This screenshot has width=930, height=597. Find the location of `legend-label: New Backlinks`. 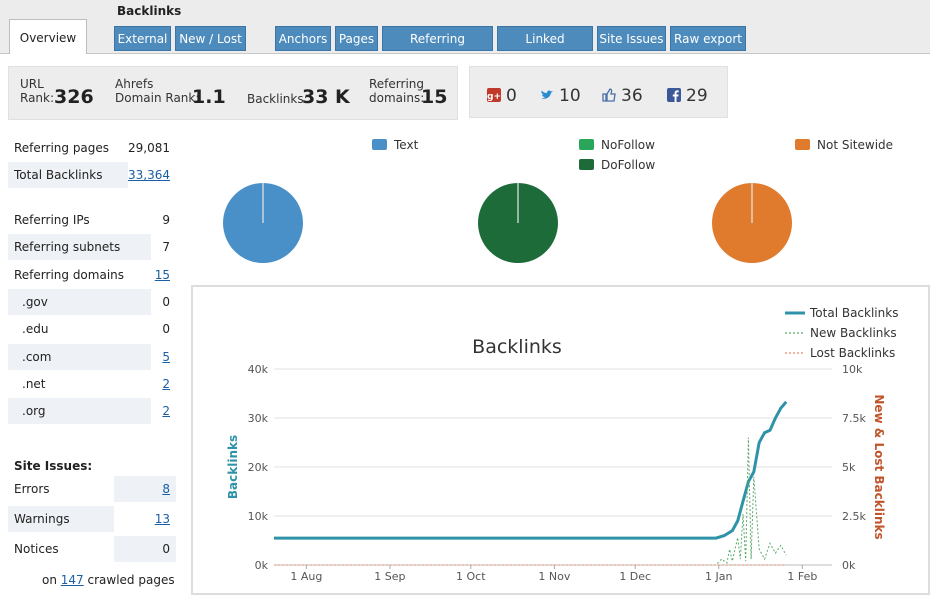

legend-label: New Backlinks is located at coordinates (853, 333).